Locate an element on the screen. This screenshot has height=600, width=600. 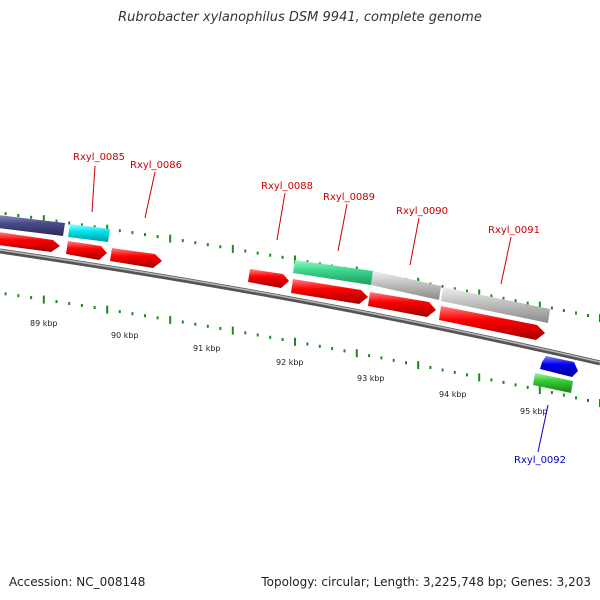
gene-label-rxyl-0086: Rxyl_0086 is located at coordinates (156, 165).